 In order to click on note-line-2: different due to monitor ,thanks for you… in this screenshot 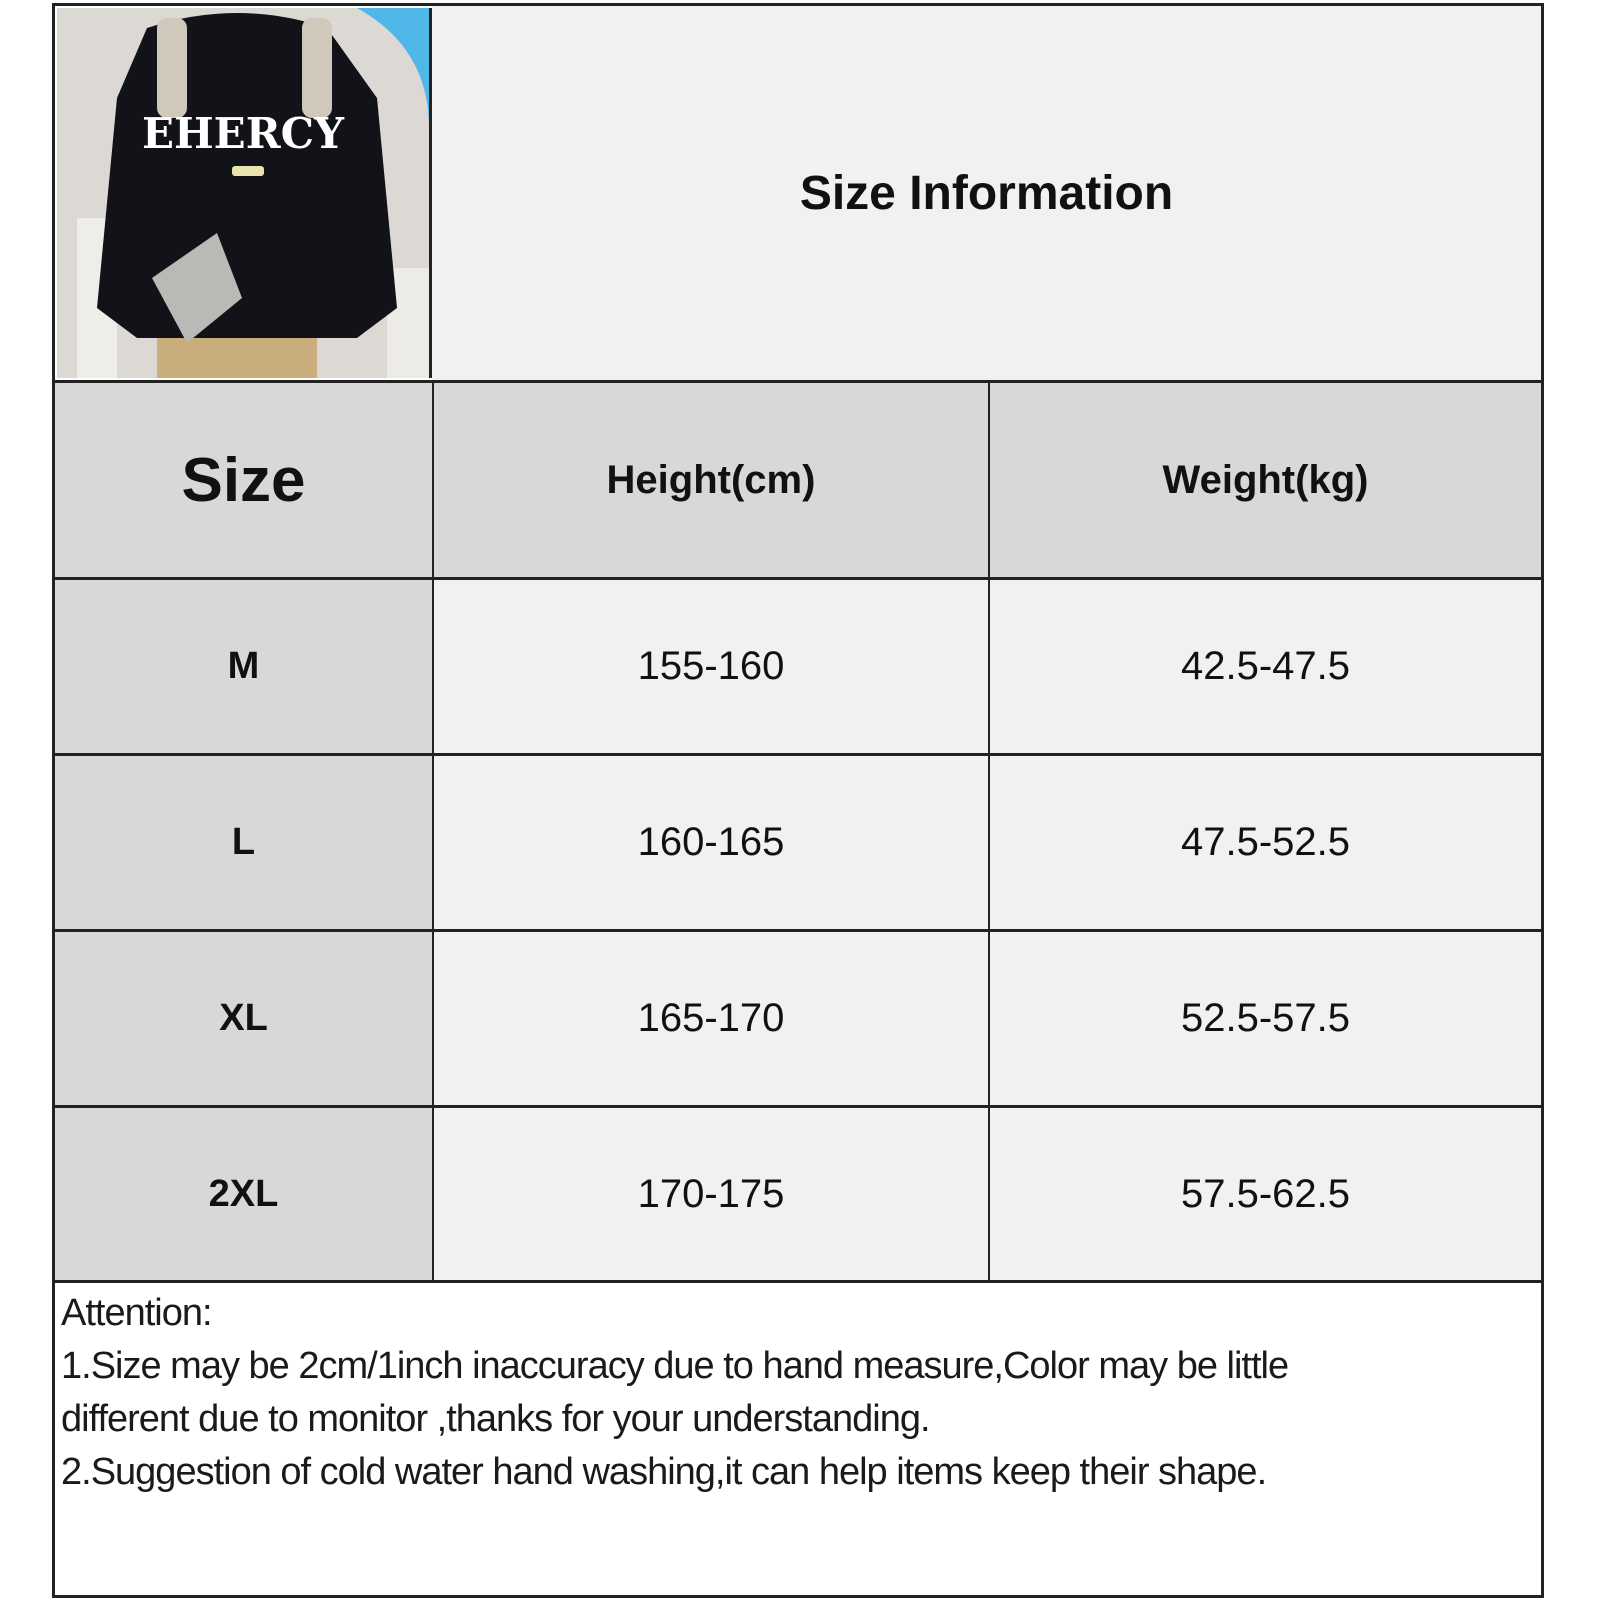, I will do `click(496, 1419)`.